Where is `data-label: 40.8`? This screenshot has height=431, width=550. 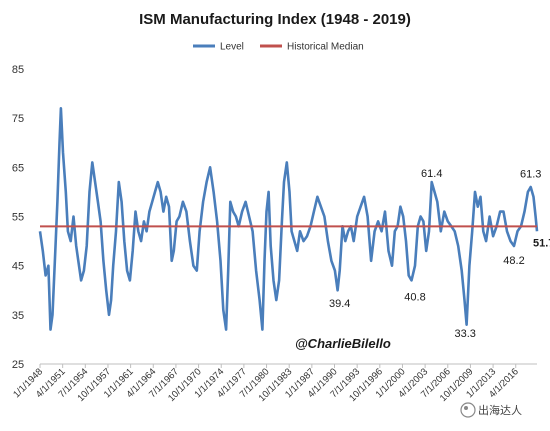
data-label: 40.8 is located at coordinates (414, 297).